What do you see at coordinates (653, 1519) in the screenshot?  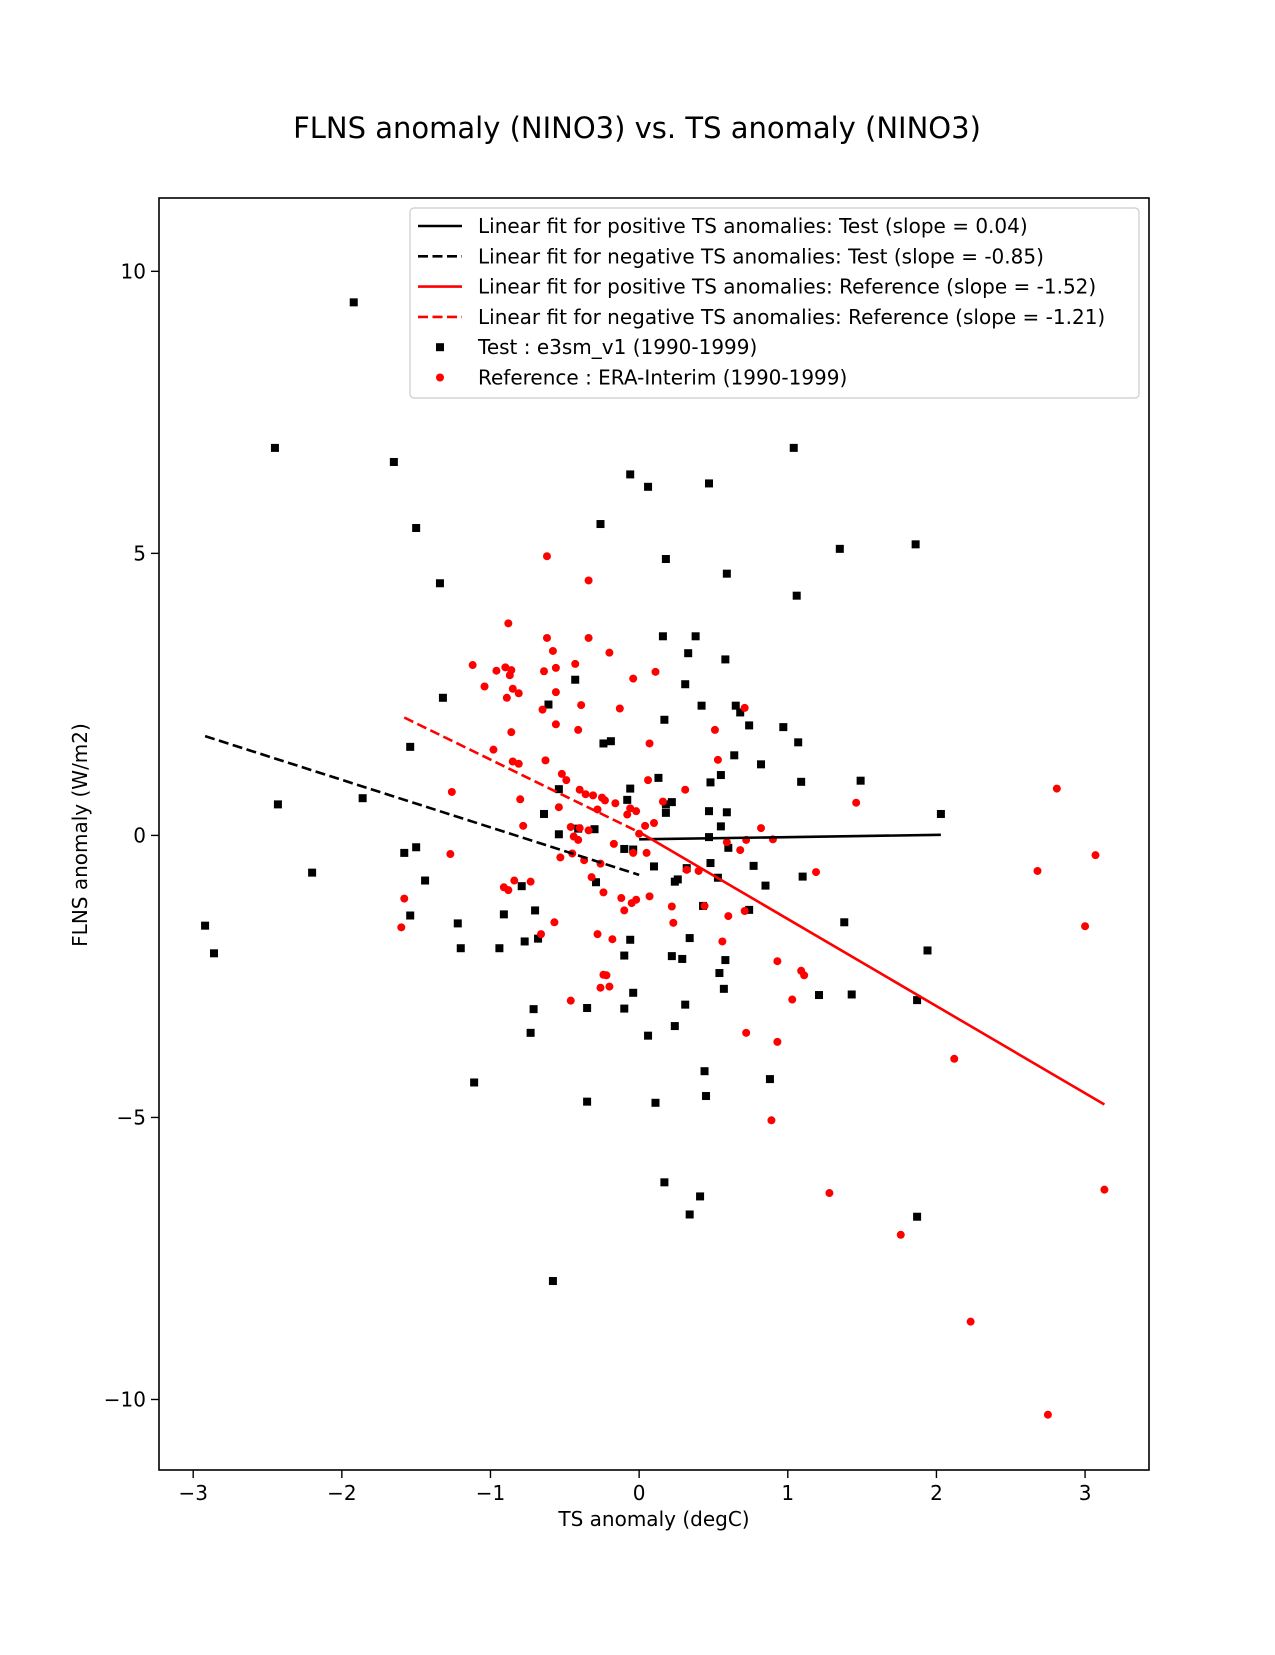 I see `x-axis-label: TS anomaly (degC)` at bounding box center [653, 1519].